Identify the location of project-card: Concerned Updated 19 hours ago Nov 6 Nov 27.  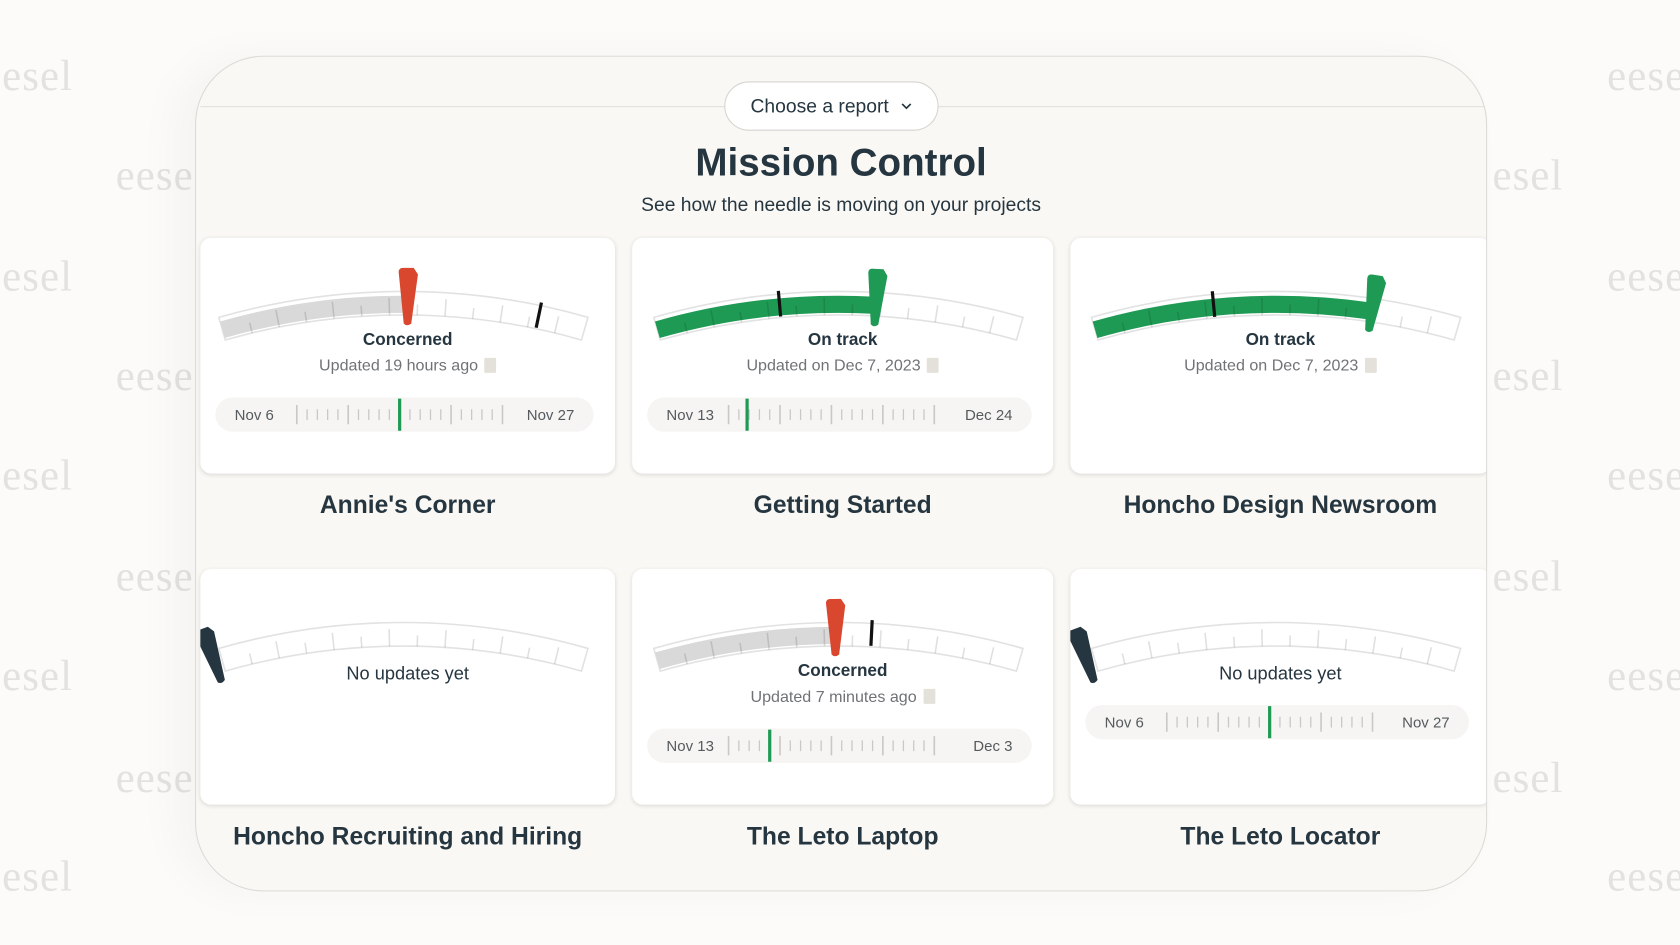
(408, 355).